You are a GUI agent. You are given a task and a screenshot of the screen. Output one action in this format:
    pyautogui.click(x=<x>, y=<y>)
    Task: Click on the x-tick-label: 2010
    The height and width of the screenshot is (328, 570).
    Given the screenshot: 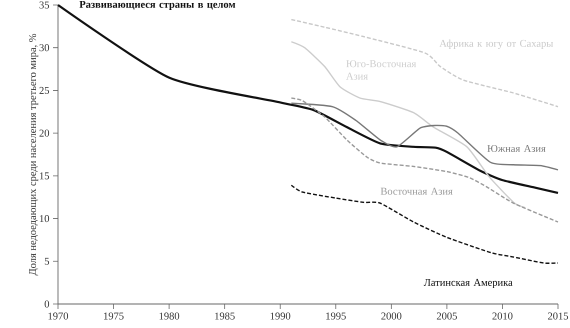 What is the action you would take?
    pyautogui.click(x=502, y=316)
    